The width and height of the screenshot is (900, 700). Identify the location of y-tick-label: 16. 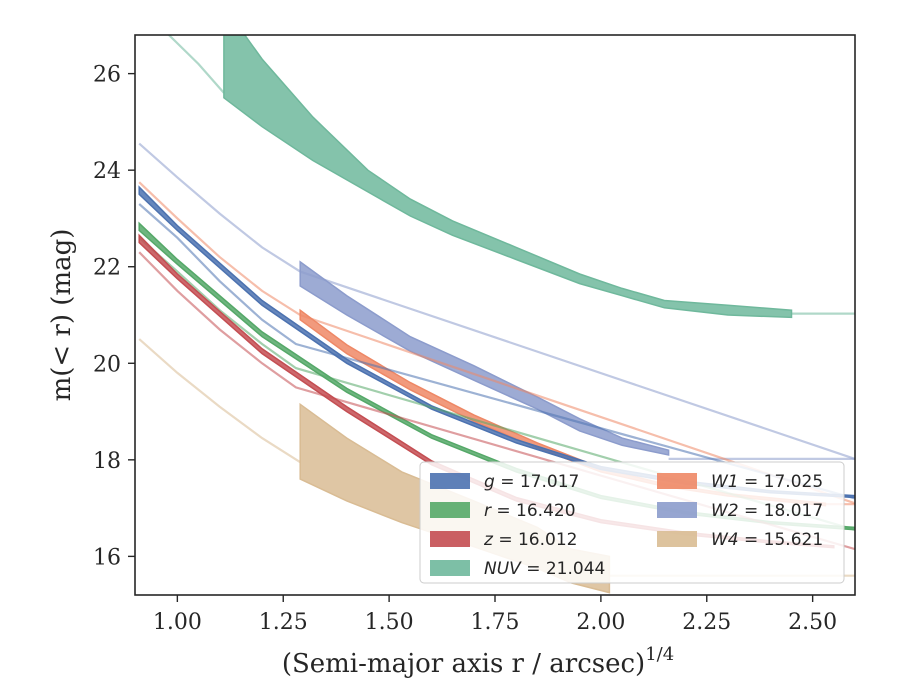
(107, 557).